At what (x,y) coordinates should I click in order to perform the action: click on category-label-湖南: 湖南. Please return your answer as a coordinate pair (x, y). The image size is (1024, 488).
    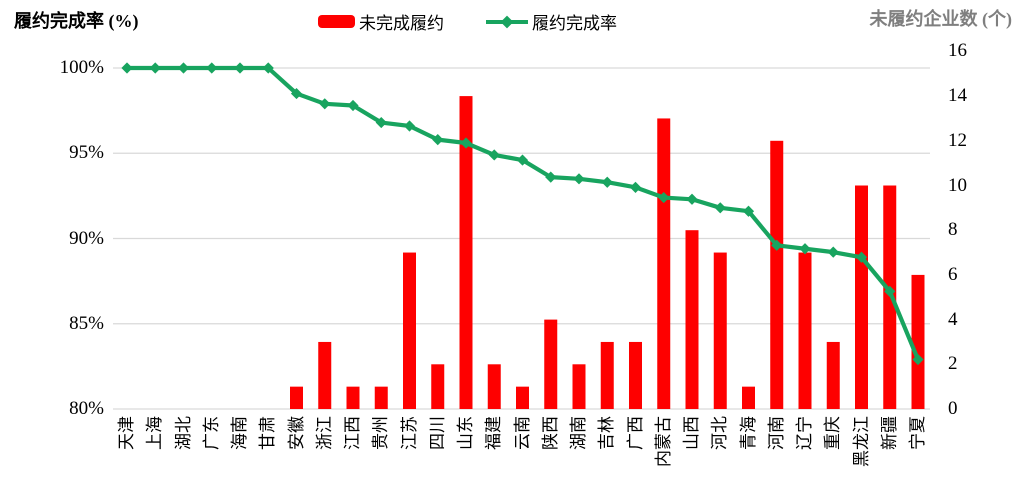
    Looking at the image, I should click on (578, 433).